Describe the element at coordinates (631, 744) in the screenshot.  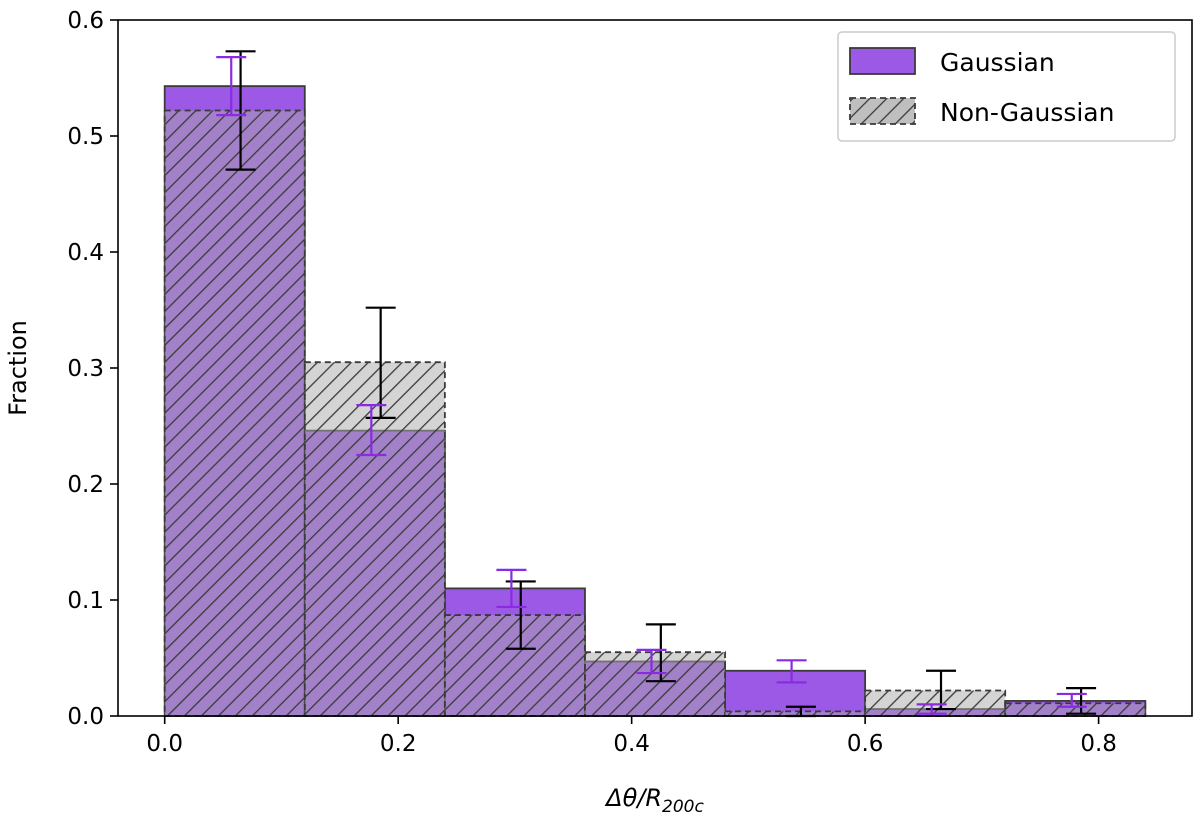
I see `x-tick-label: 0.4` at that location.